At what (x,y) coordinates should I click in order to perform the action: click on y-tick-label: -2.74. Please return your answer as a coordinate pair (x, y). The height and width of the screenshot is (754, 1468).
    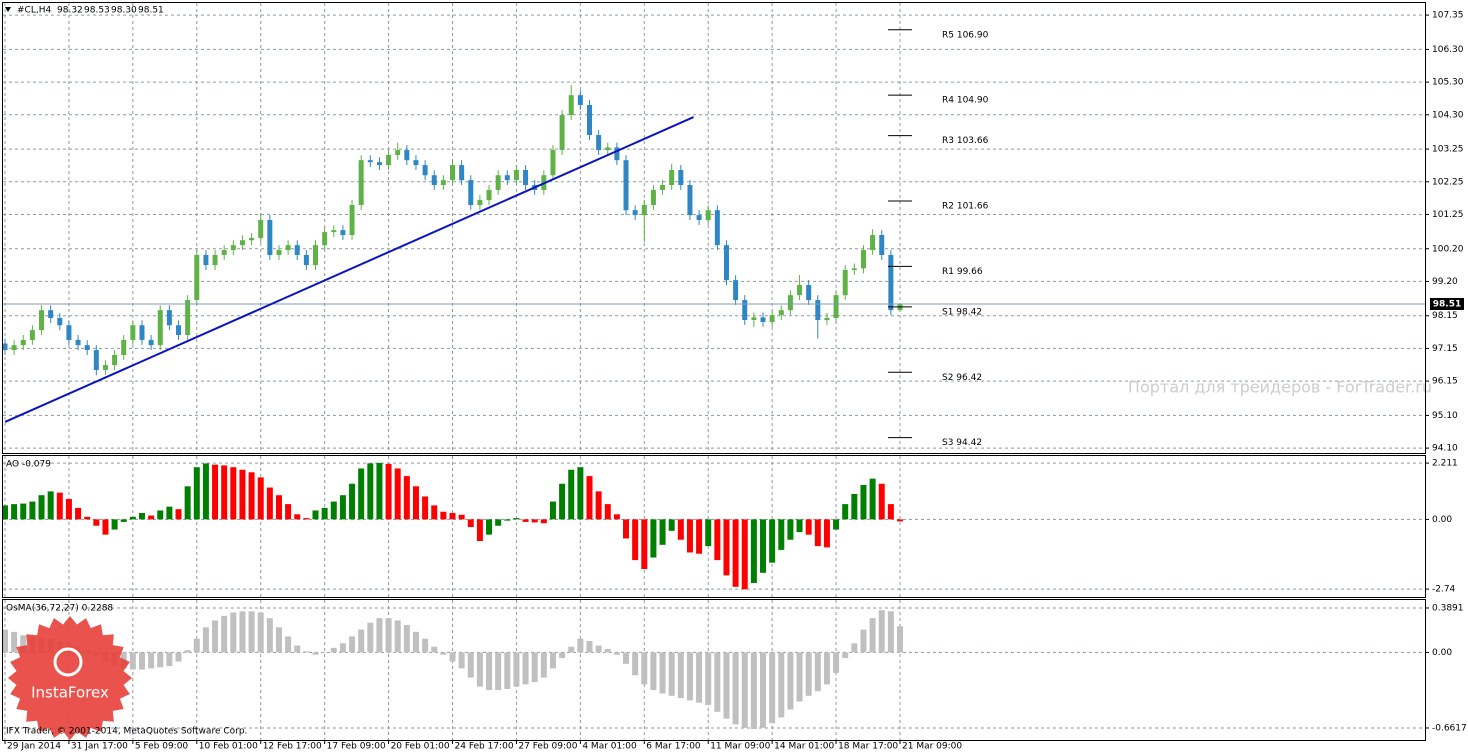
    Looking at the image, I should click on (1444, 590).